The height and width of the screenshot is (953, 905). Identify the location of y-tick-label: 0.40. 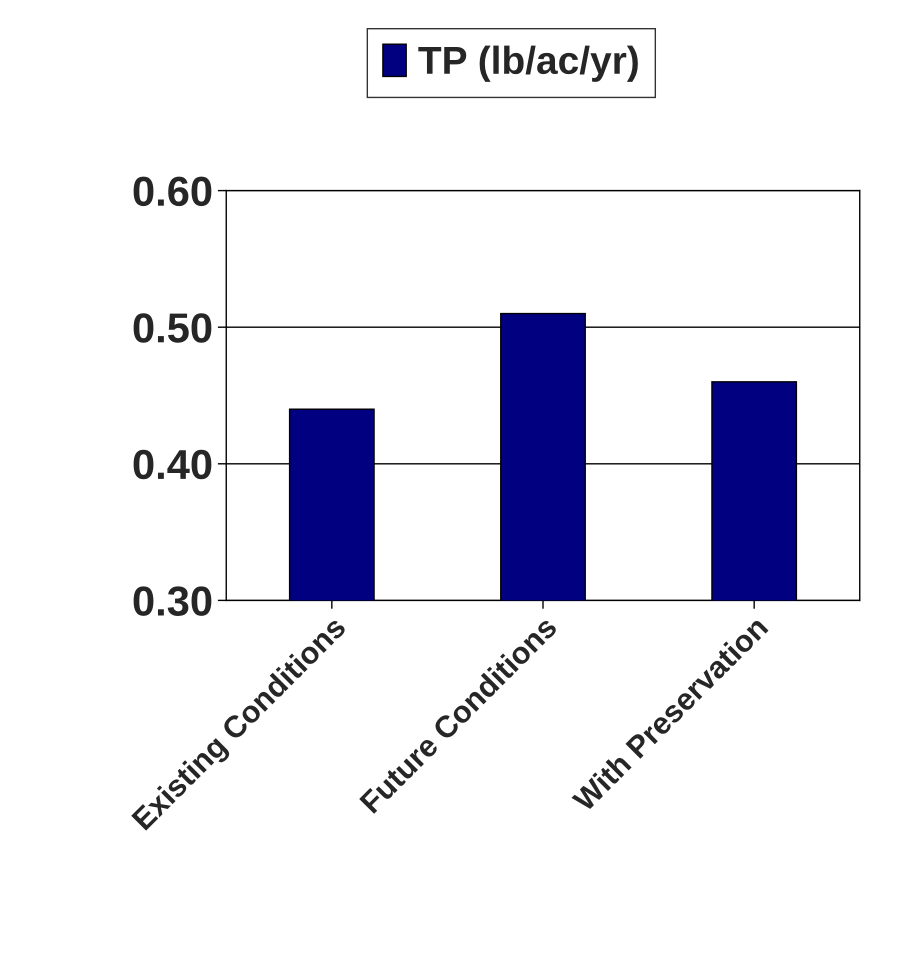
(173, 465).